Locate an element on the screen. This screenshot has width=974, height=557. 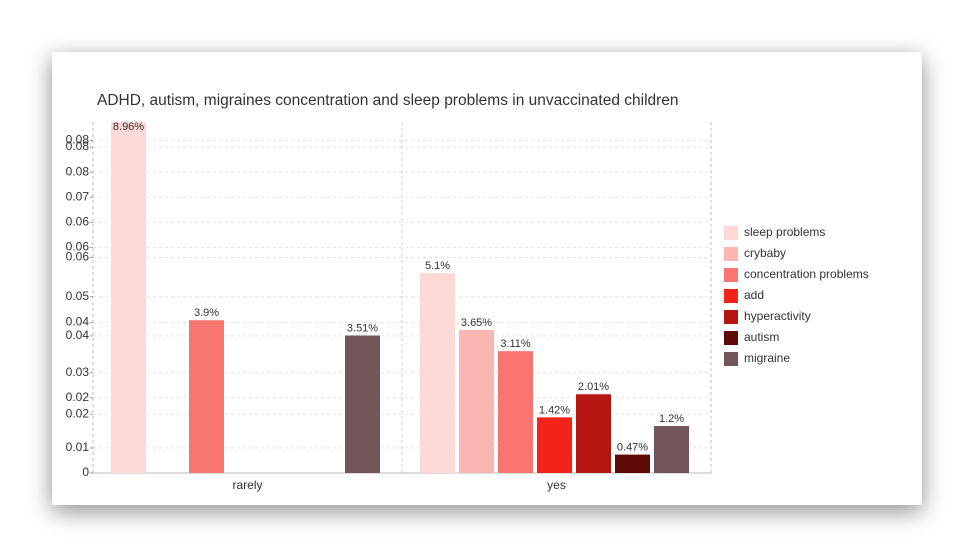
x-tick-label: yes is located at coordinates (556, 485).